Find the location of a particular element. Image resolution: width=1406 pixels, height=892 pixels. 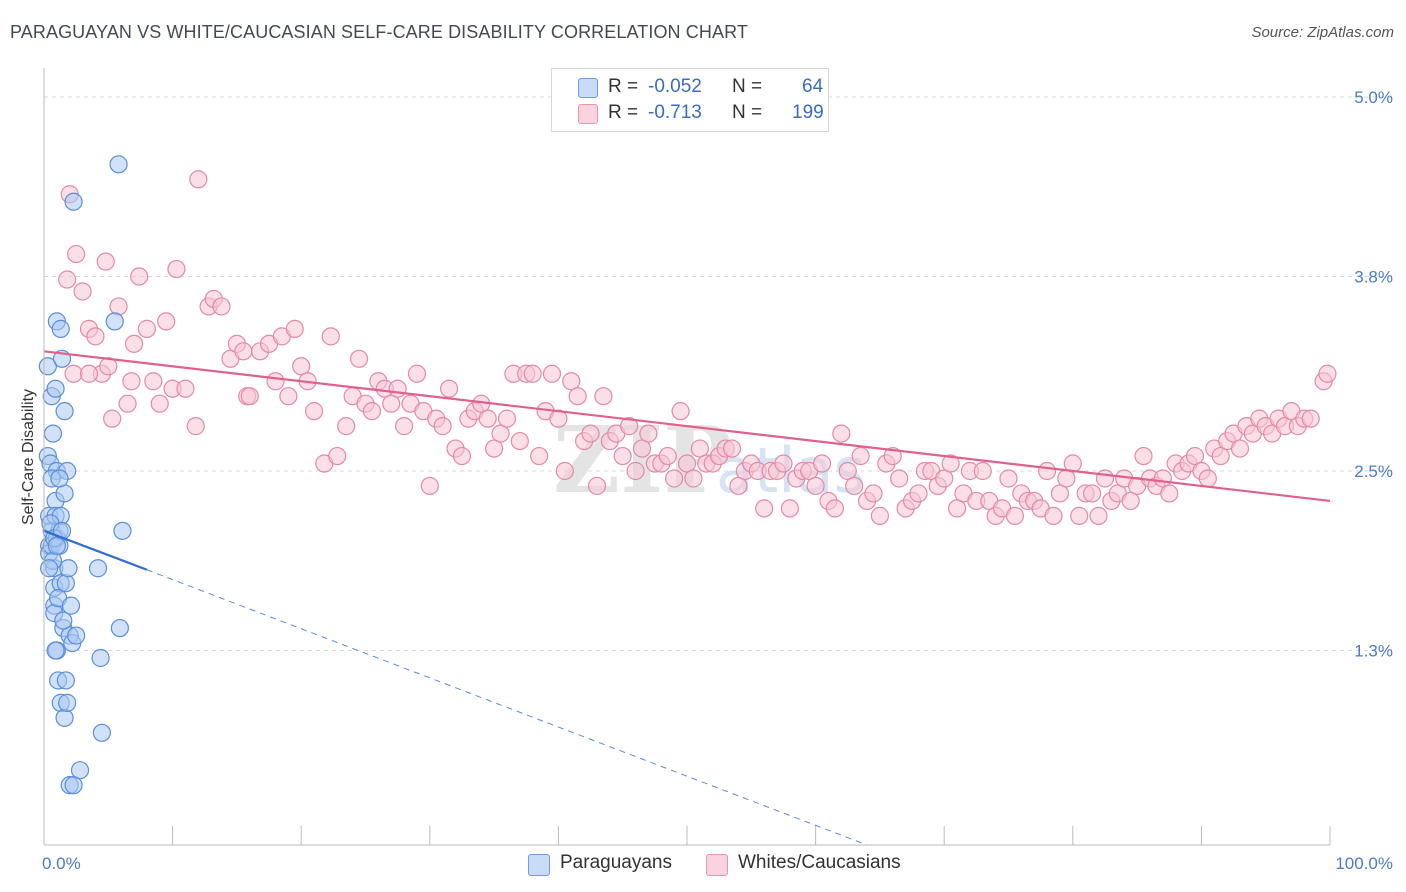

legend-r-value: -0.052 is located at coordinates (675, 86).